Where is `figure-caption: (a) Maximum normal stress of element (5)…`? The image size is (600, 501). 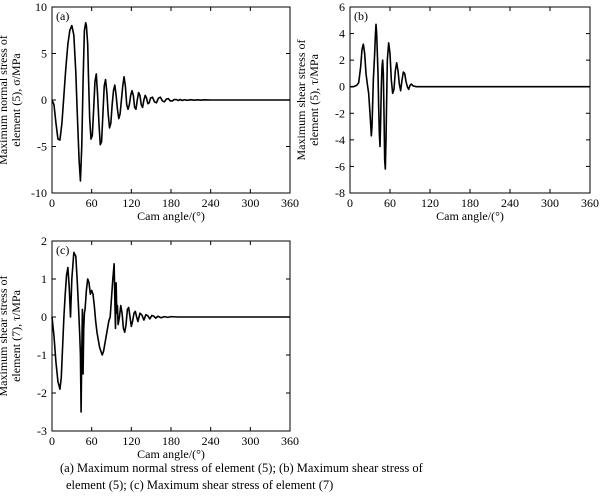
figure-caption: (a) Maximum normal stress of element (5)… is located at coordinates (300, 477).